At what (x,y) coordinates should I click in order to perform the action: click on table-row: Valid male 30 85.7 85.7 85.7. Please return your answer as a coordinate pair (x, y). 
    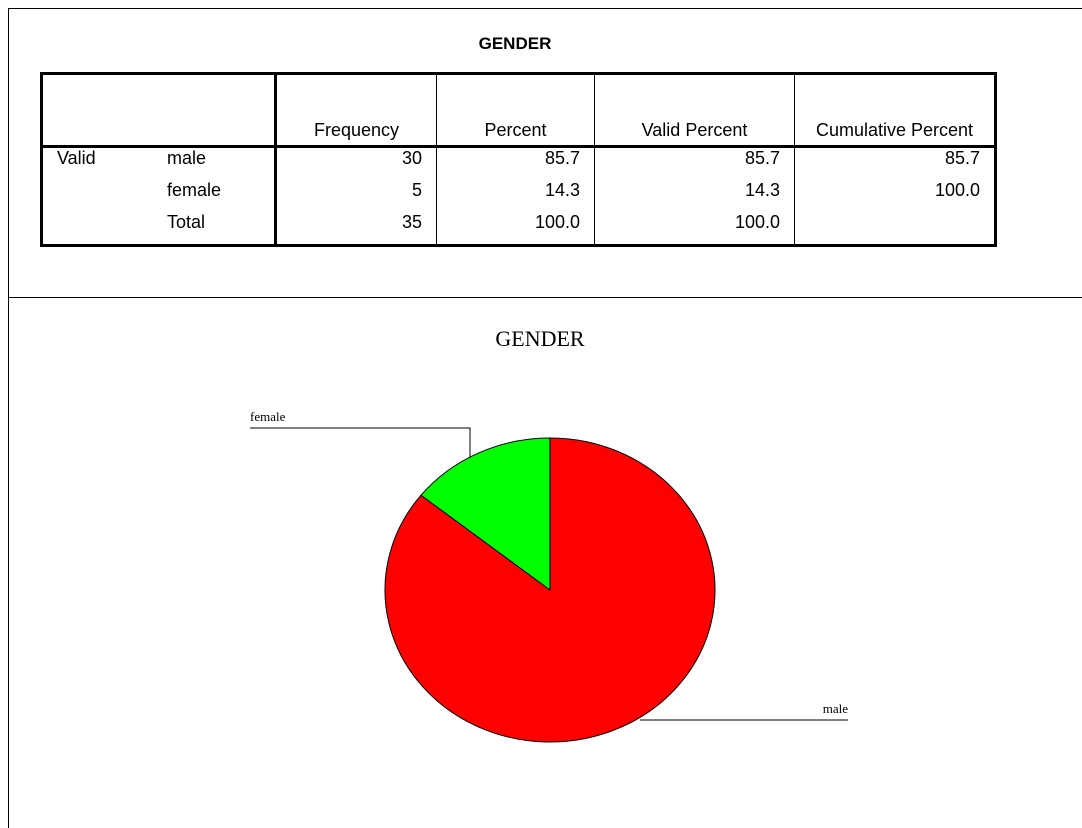
    Looking at the image, I should click on (519, 163).